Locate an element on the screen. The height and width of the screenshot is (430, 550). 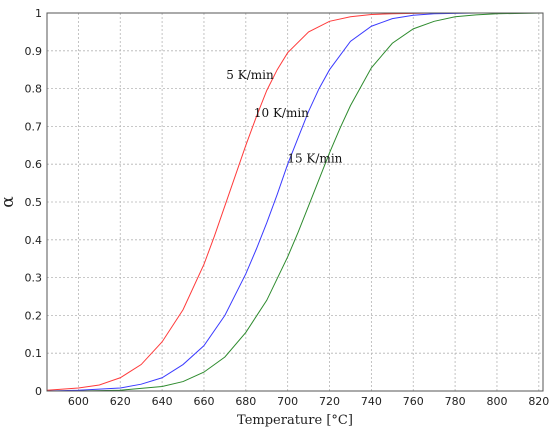
x-tick-label: 760 is located at coordinates (413, 401).